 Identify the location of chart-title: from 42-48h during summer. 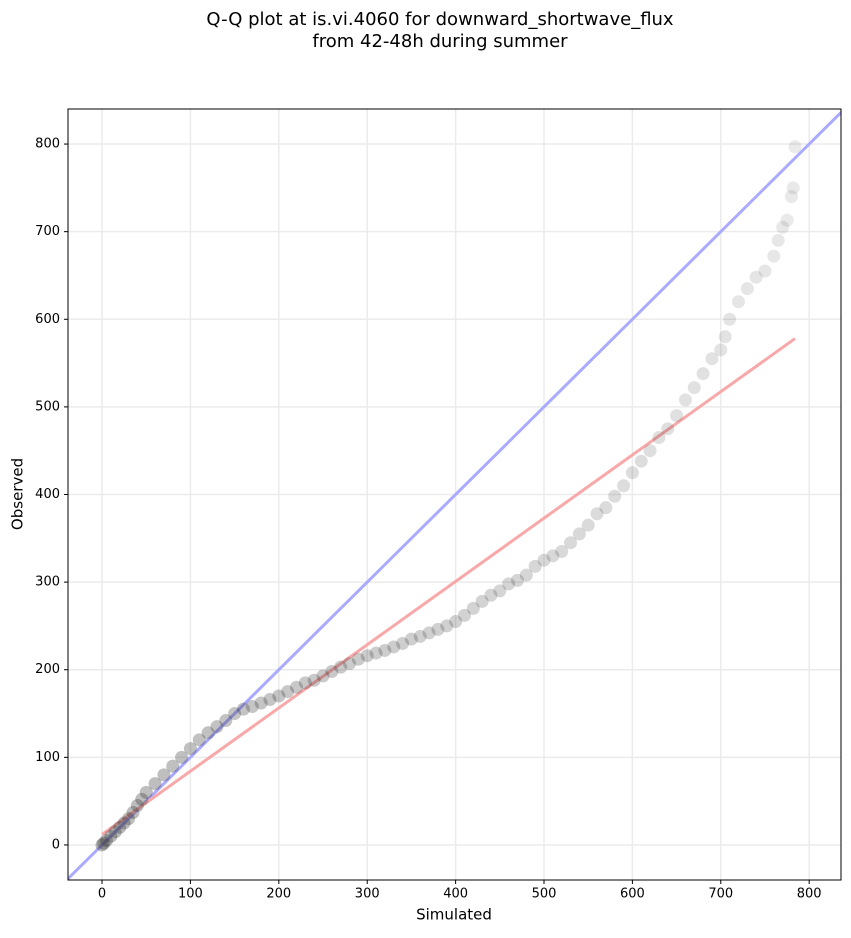
(440, 41).